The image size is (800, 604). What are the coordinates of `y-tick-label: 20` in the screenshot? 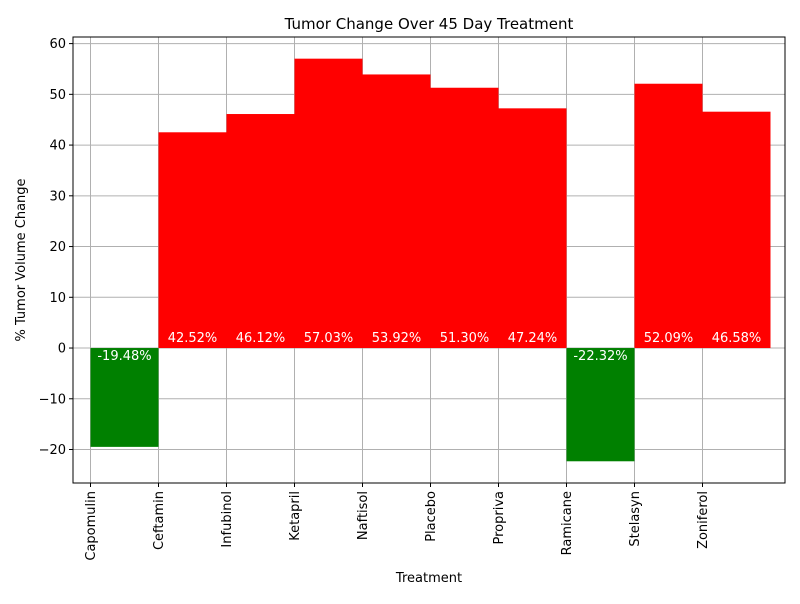 It's located at (57, 247).